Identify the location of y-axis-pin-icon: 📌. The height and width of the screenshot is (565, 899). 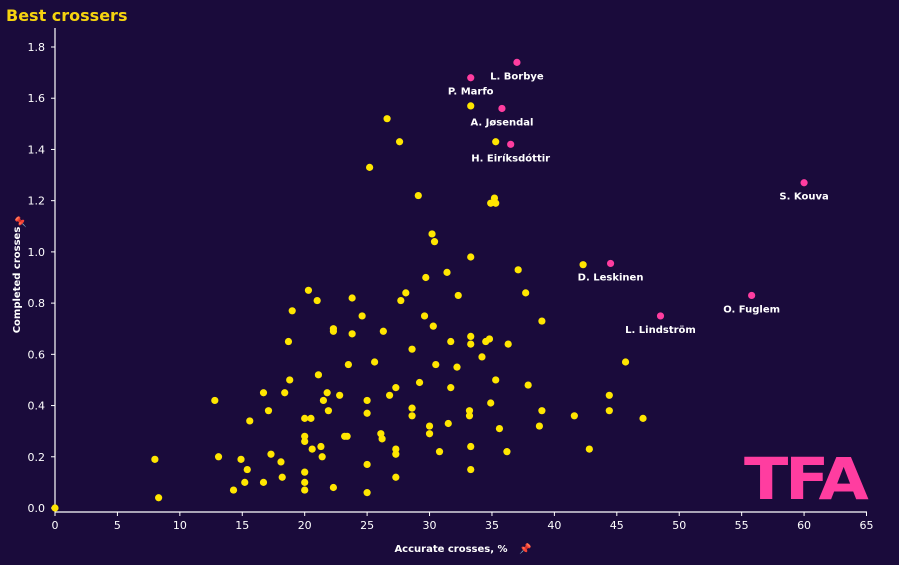
(20, 221).